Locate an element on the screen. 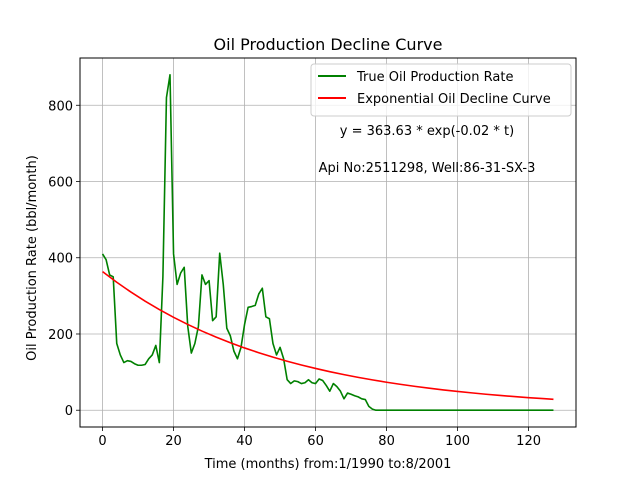  x-tick-label: 20 is located at coordinates (173, 441).